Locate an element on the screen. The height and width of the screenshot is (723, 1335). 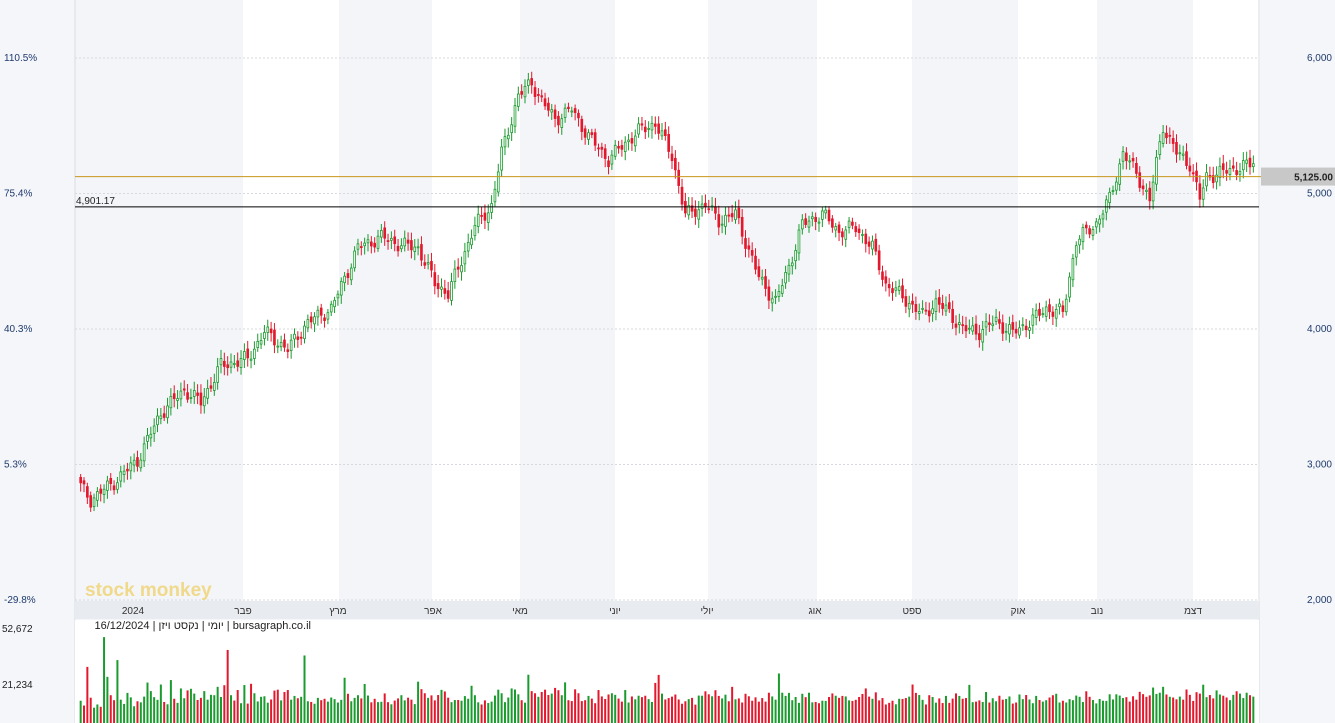
watermark: stock monkey is located at coordinates (148, 590).